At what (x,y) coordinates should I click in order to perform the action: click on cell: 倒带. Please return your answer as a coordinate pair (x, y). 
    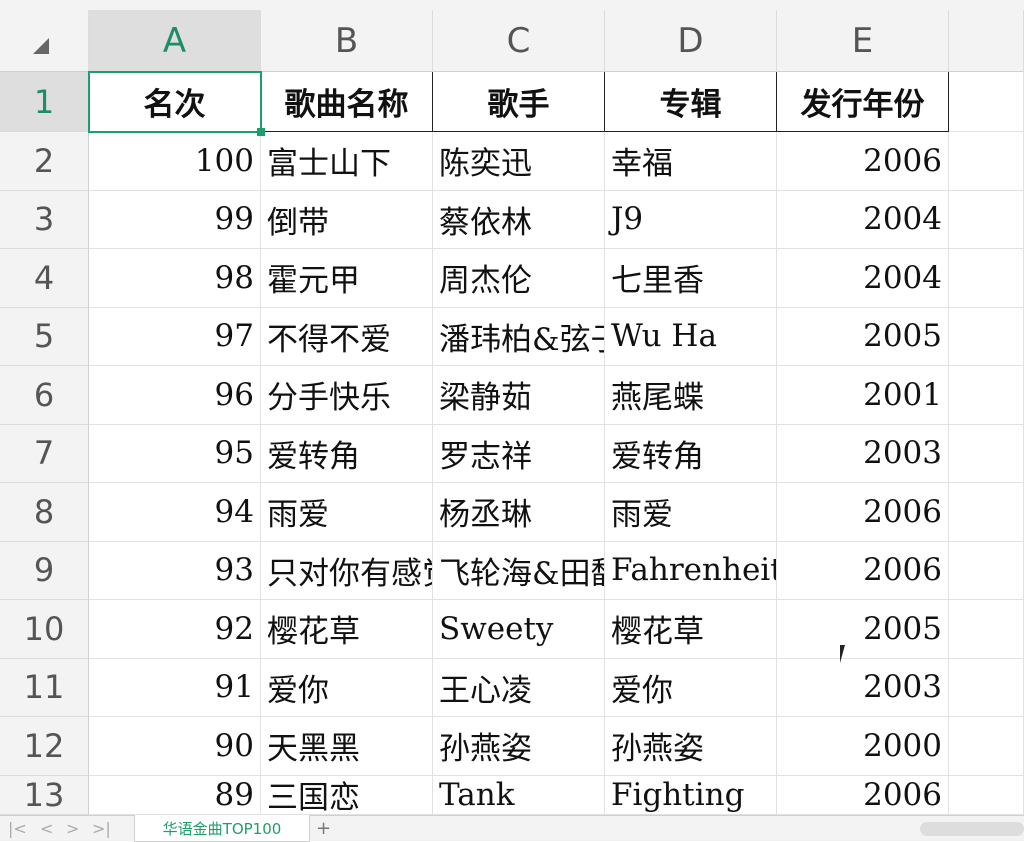
    Looking at the image, I should click on (347, 219).